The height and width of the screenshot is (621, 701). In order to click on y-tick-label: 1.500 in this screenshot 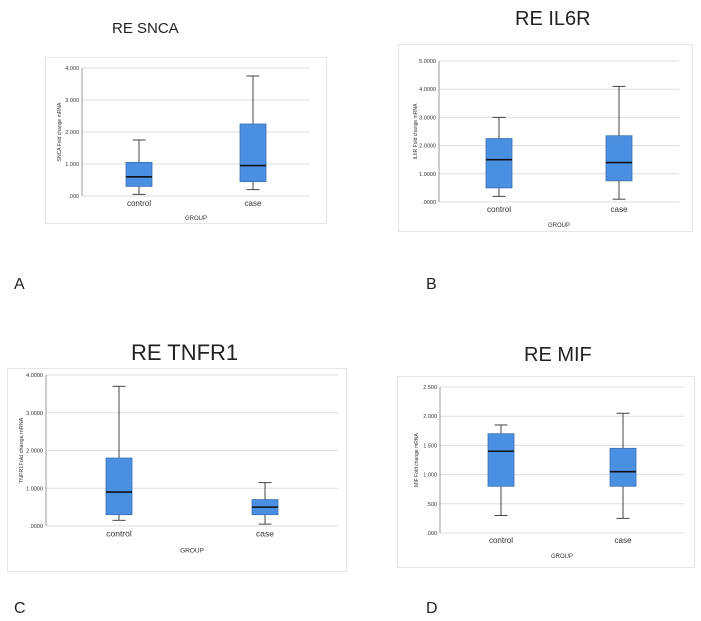, I will do `click(430, 446)`.